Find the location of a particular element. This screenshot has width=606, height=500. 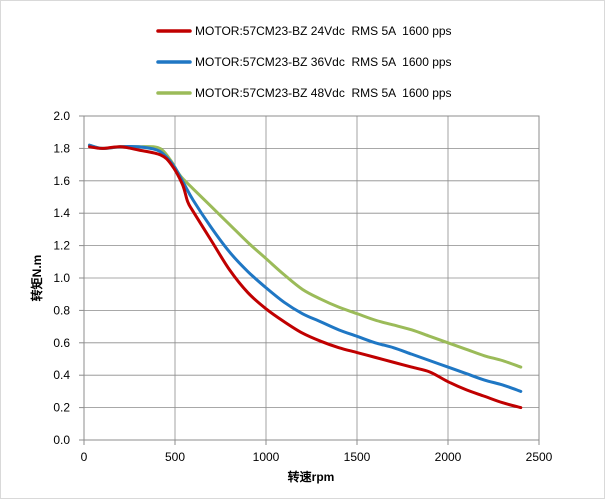

y-axis-title: 转矩N.m is located at coordinates (36, 278).